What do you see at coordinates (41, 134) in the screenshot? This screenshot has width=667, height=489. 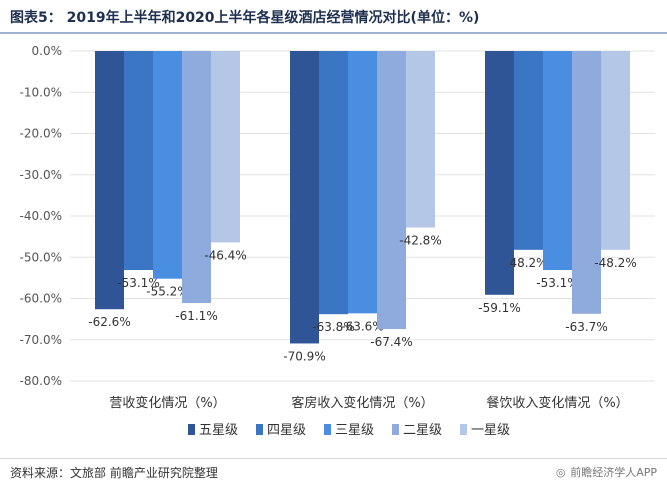 I see `y-tick-label: -20.0%` at bounding box center [41, 134].